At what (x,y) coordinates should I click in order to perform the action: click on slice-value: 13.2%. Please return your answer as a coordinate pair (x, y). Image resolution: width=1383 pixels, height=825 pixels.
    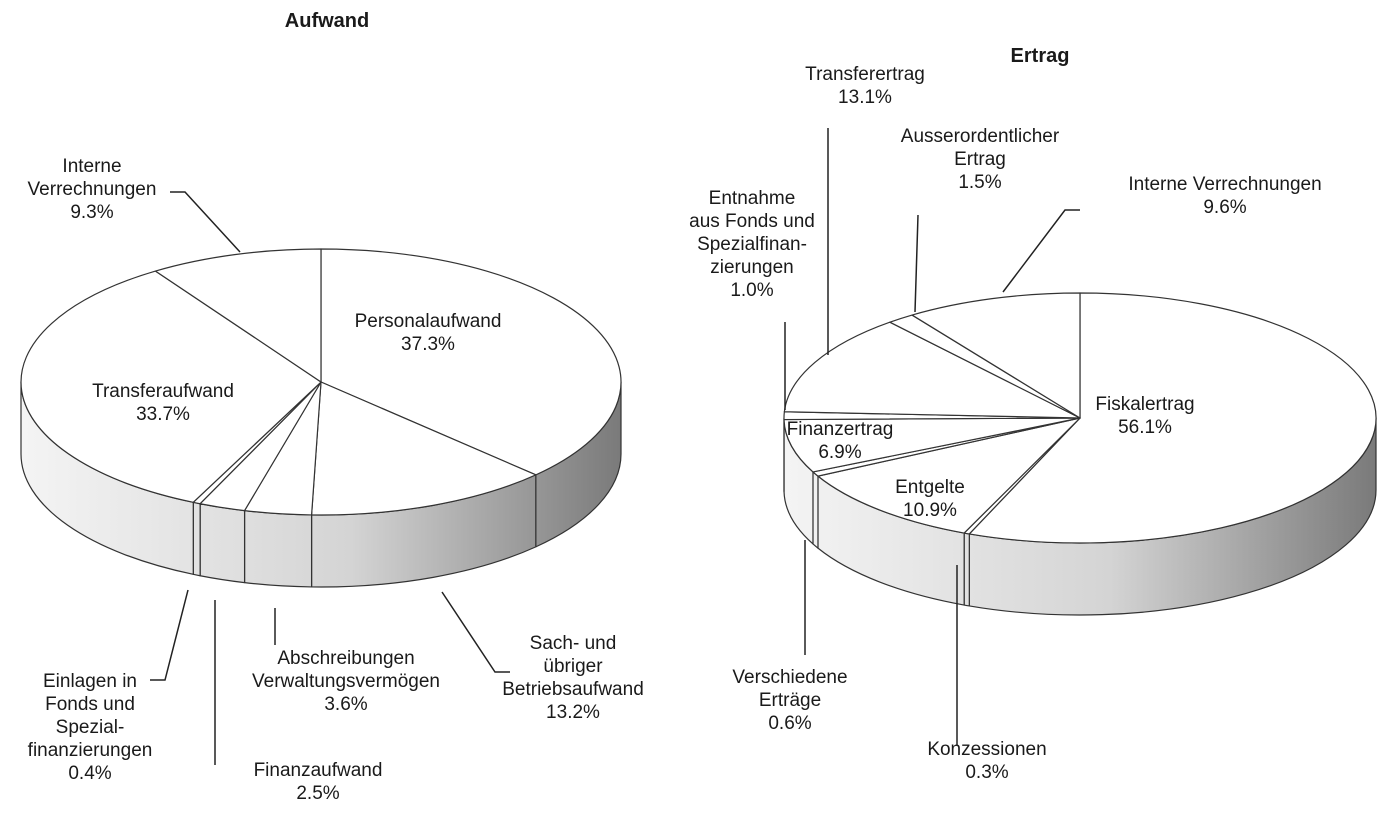
    Looking at the image, I should click on (573, 712).